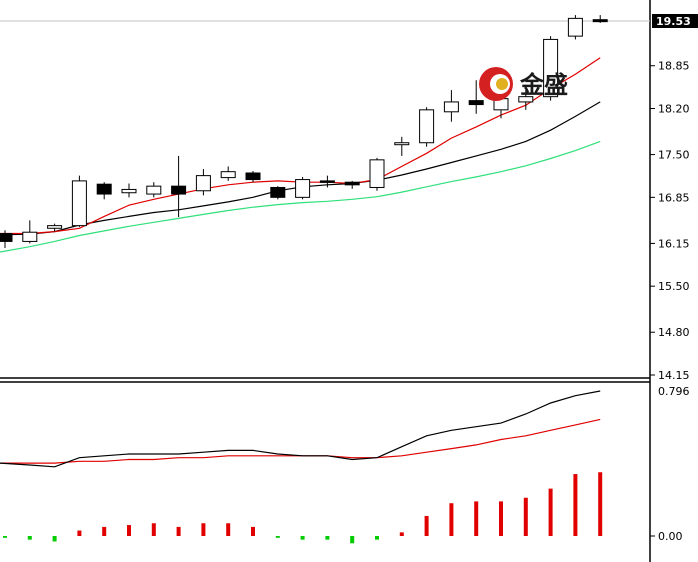  I want to click on price-tick-label: 18.85, so click(674, 66).